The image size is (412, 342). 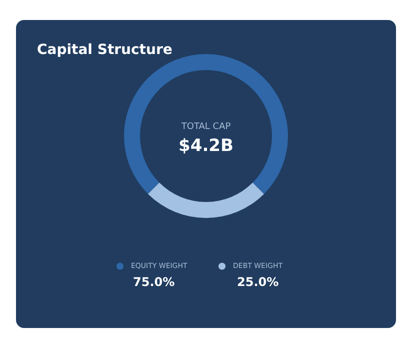 I want to click on text: TOTAL CAP, so click(x=206, y=127).